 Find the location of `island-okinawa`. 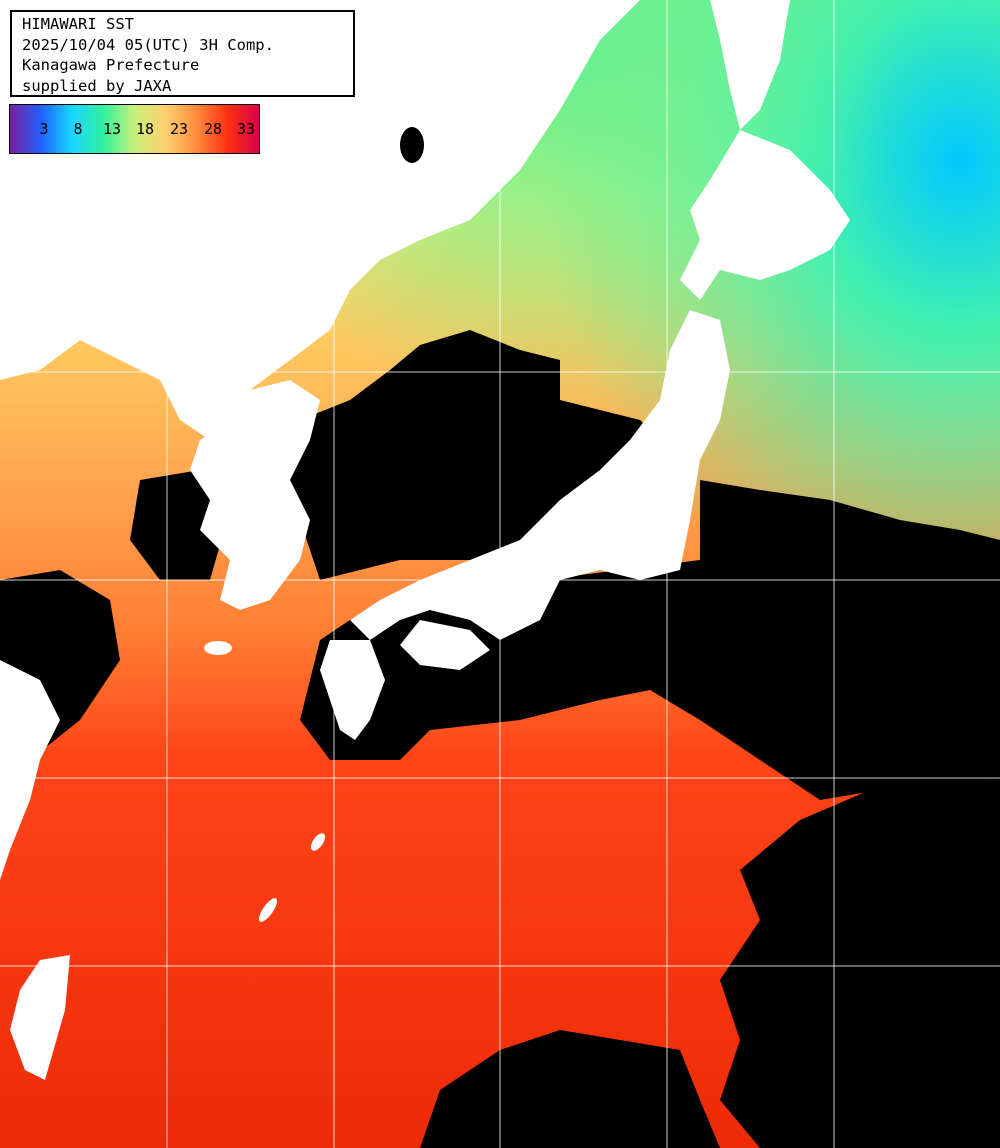

island-okinawa is located at coordinates (268, 910).